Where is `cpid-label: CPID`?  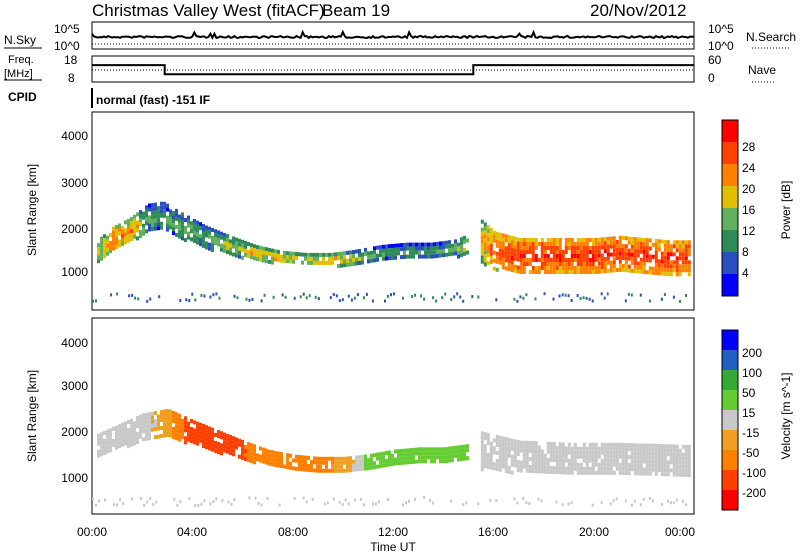 cpid-label: CPID is located at coordinates (22, 97).